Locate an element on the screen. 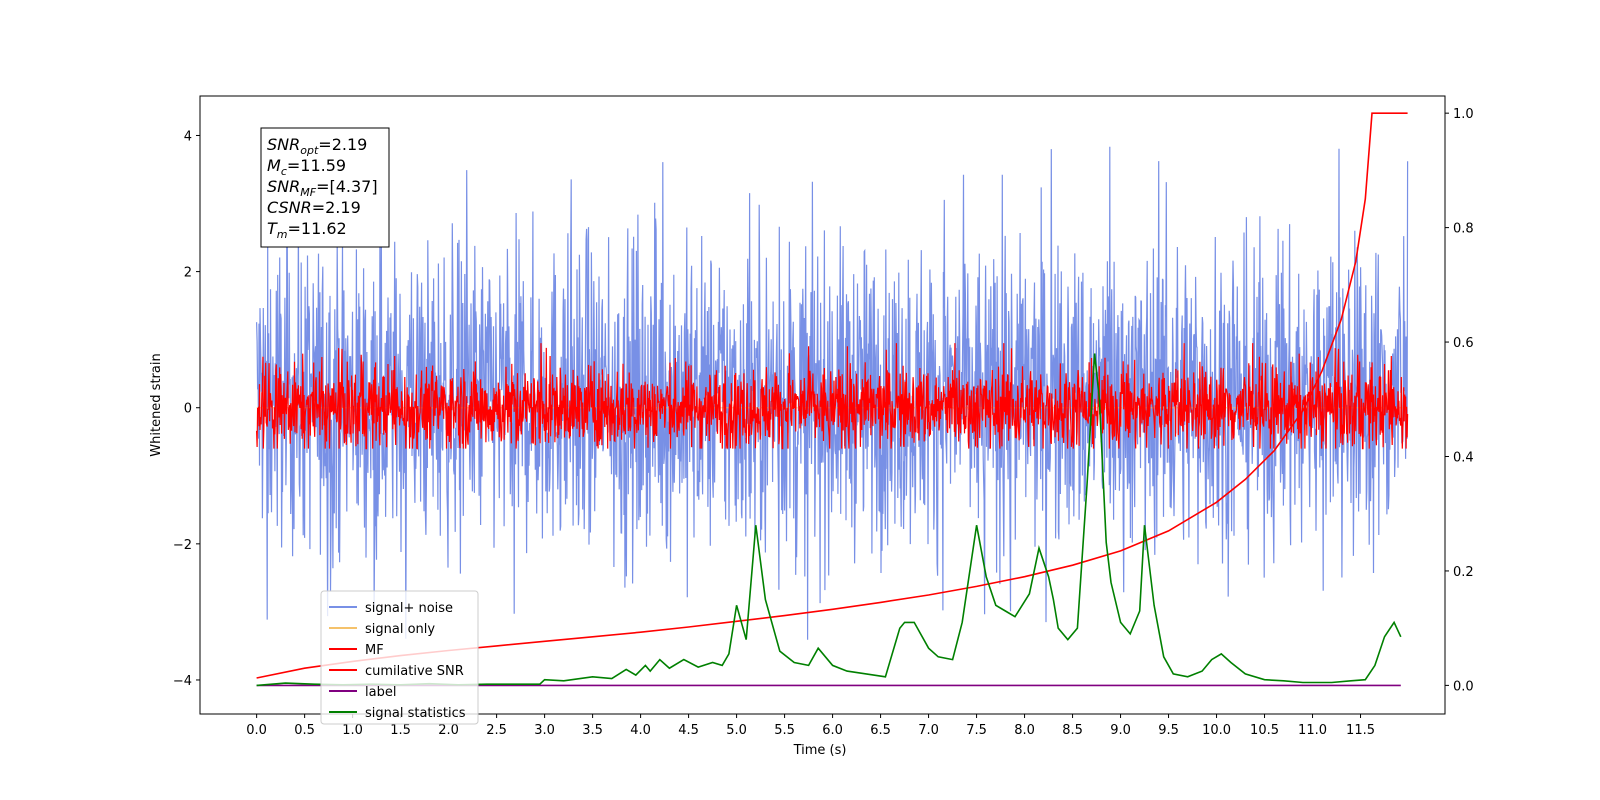 Image resolution: width=1600 pixels, height=800 pixels. x-tick-label: 2.5 is located at coordinates (496, 730).